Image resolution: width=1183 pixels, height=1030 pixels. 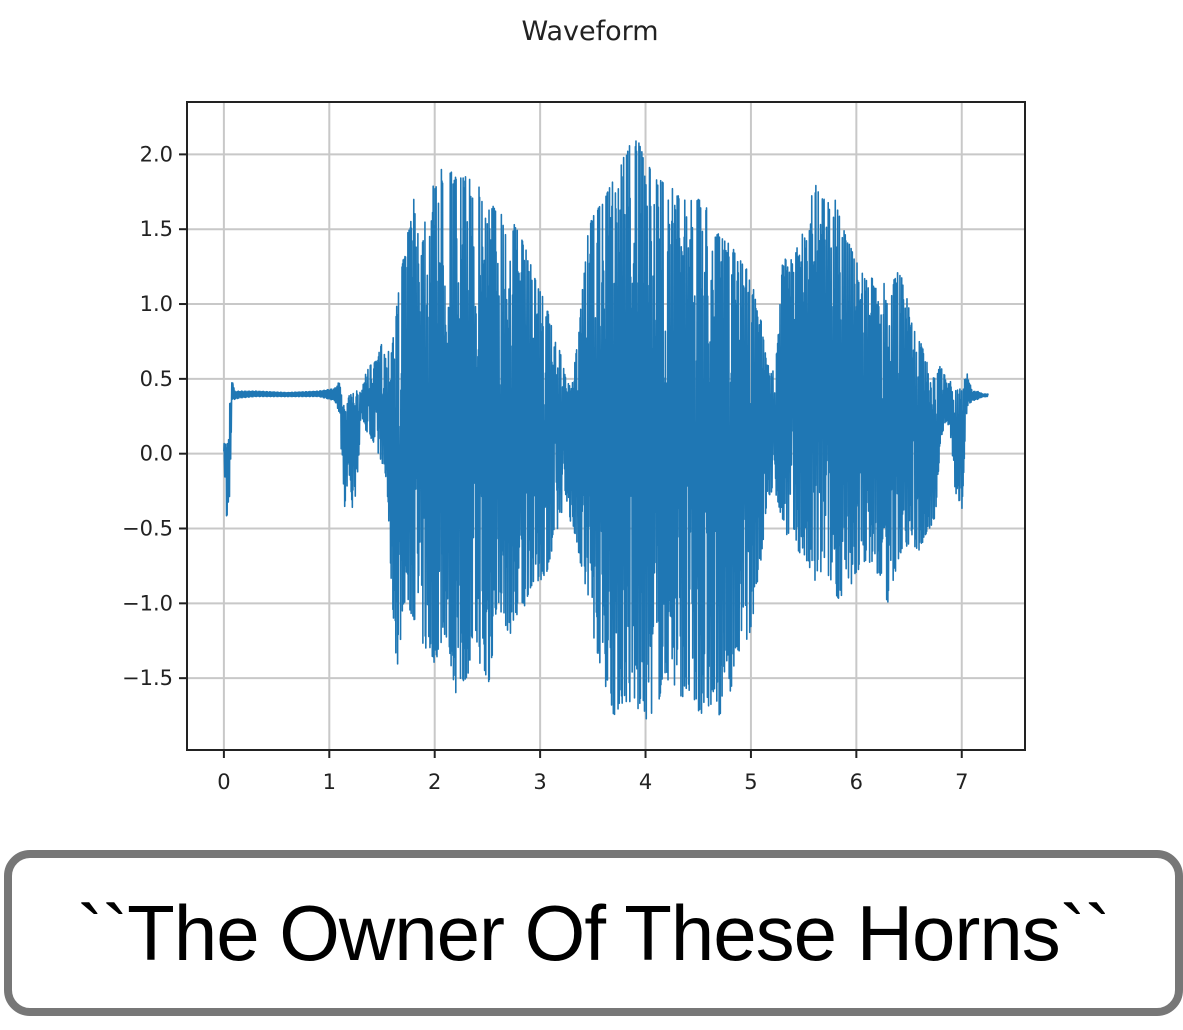 I want to click on y-tick-label: 0.5, so click(x=156, y=379).